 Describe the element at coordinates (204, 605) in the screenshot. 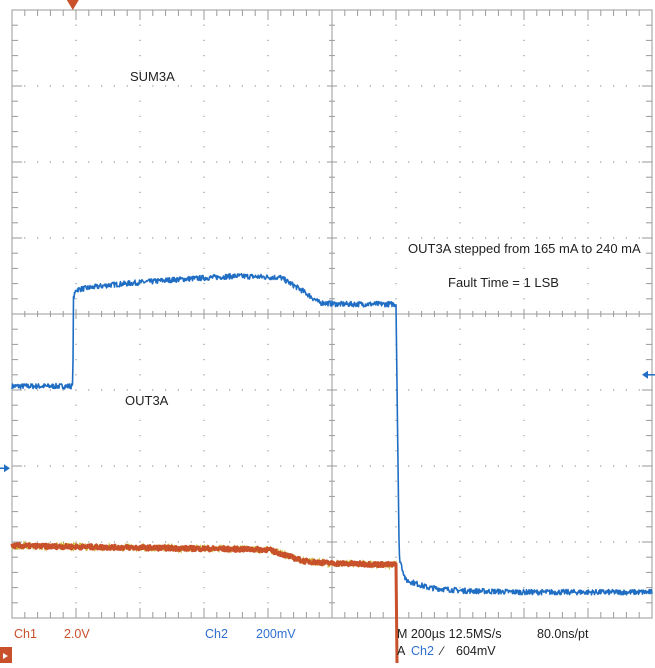

I see `out3a-trace` at that location.